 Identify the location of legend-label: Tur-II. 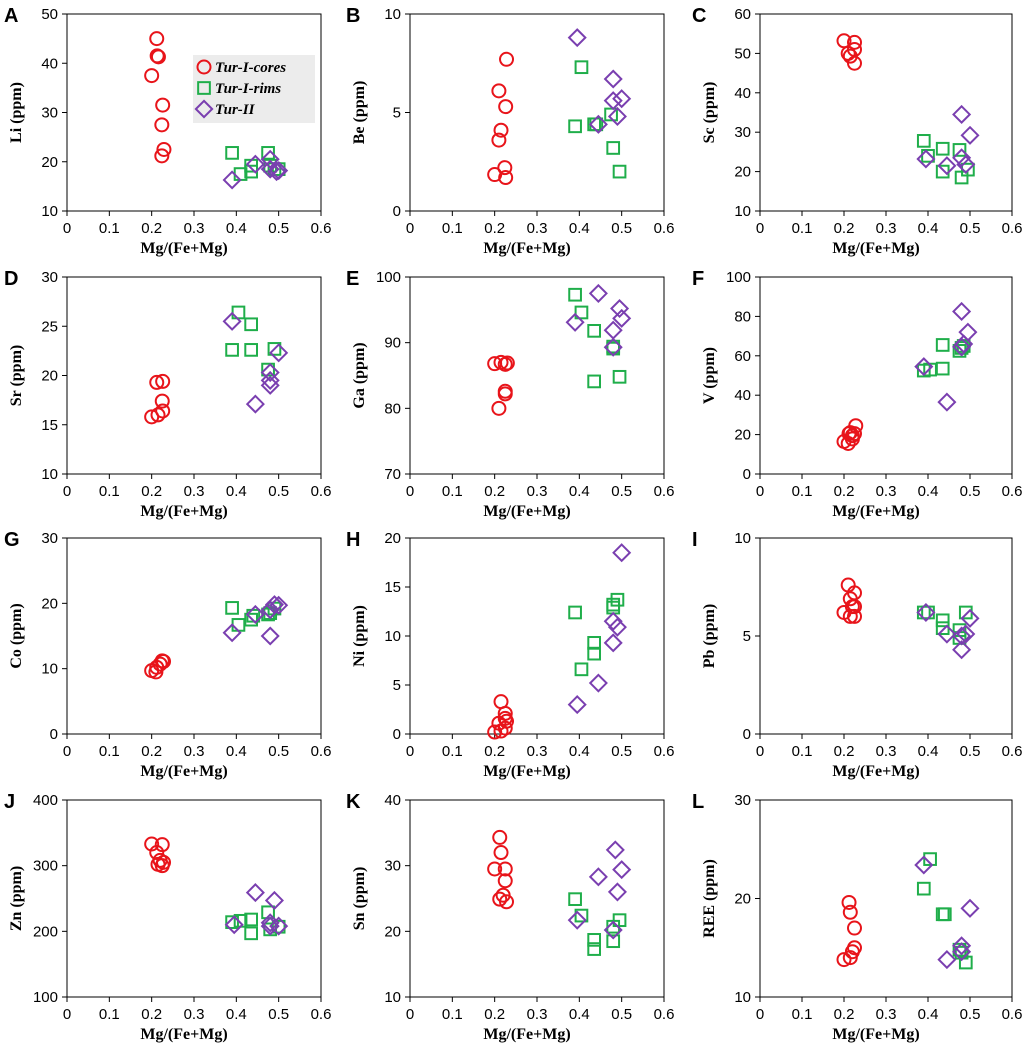
(235, 110).